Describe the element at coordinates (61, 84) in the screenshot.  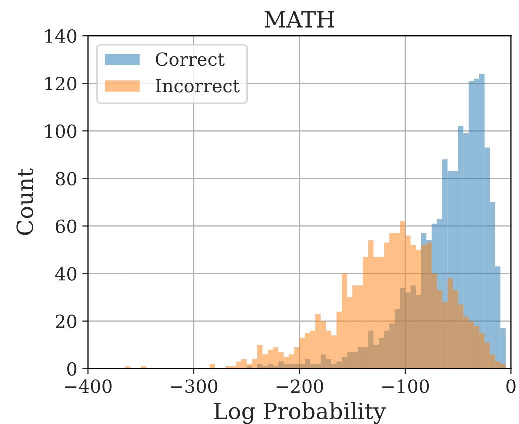
I see `y-tick-label: 120` at that location.